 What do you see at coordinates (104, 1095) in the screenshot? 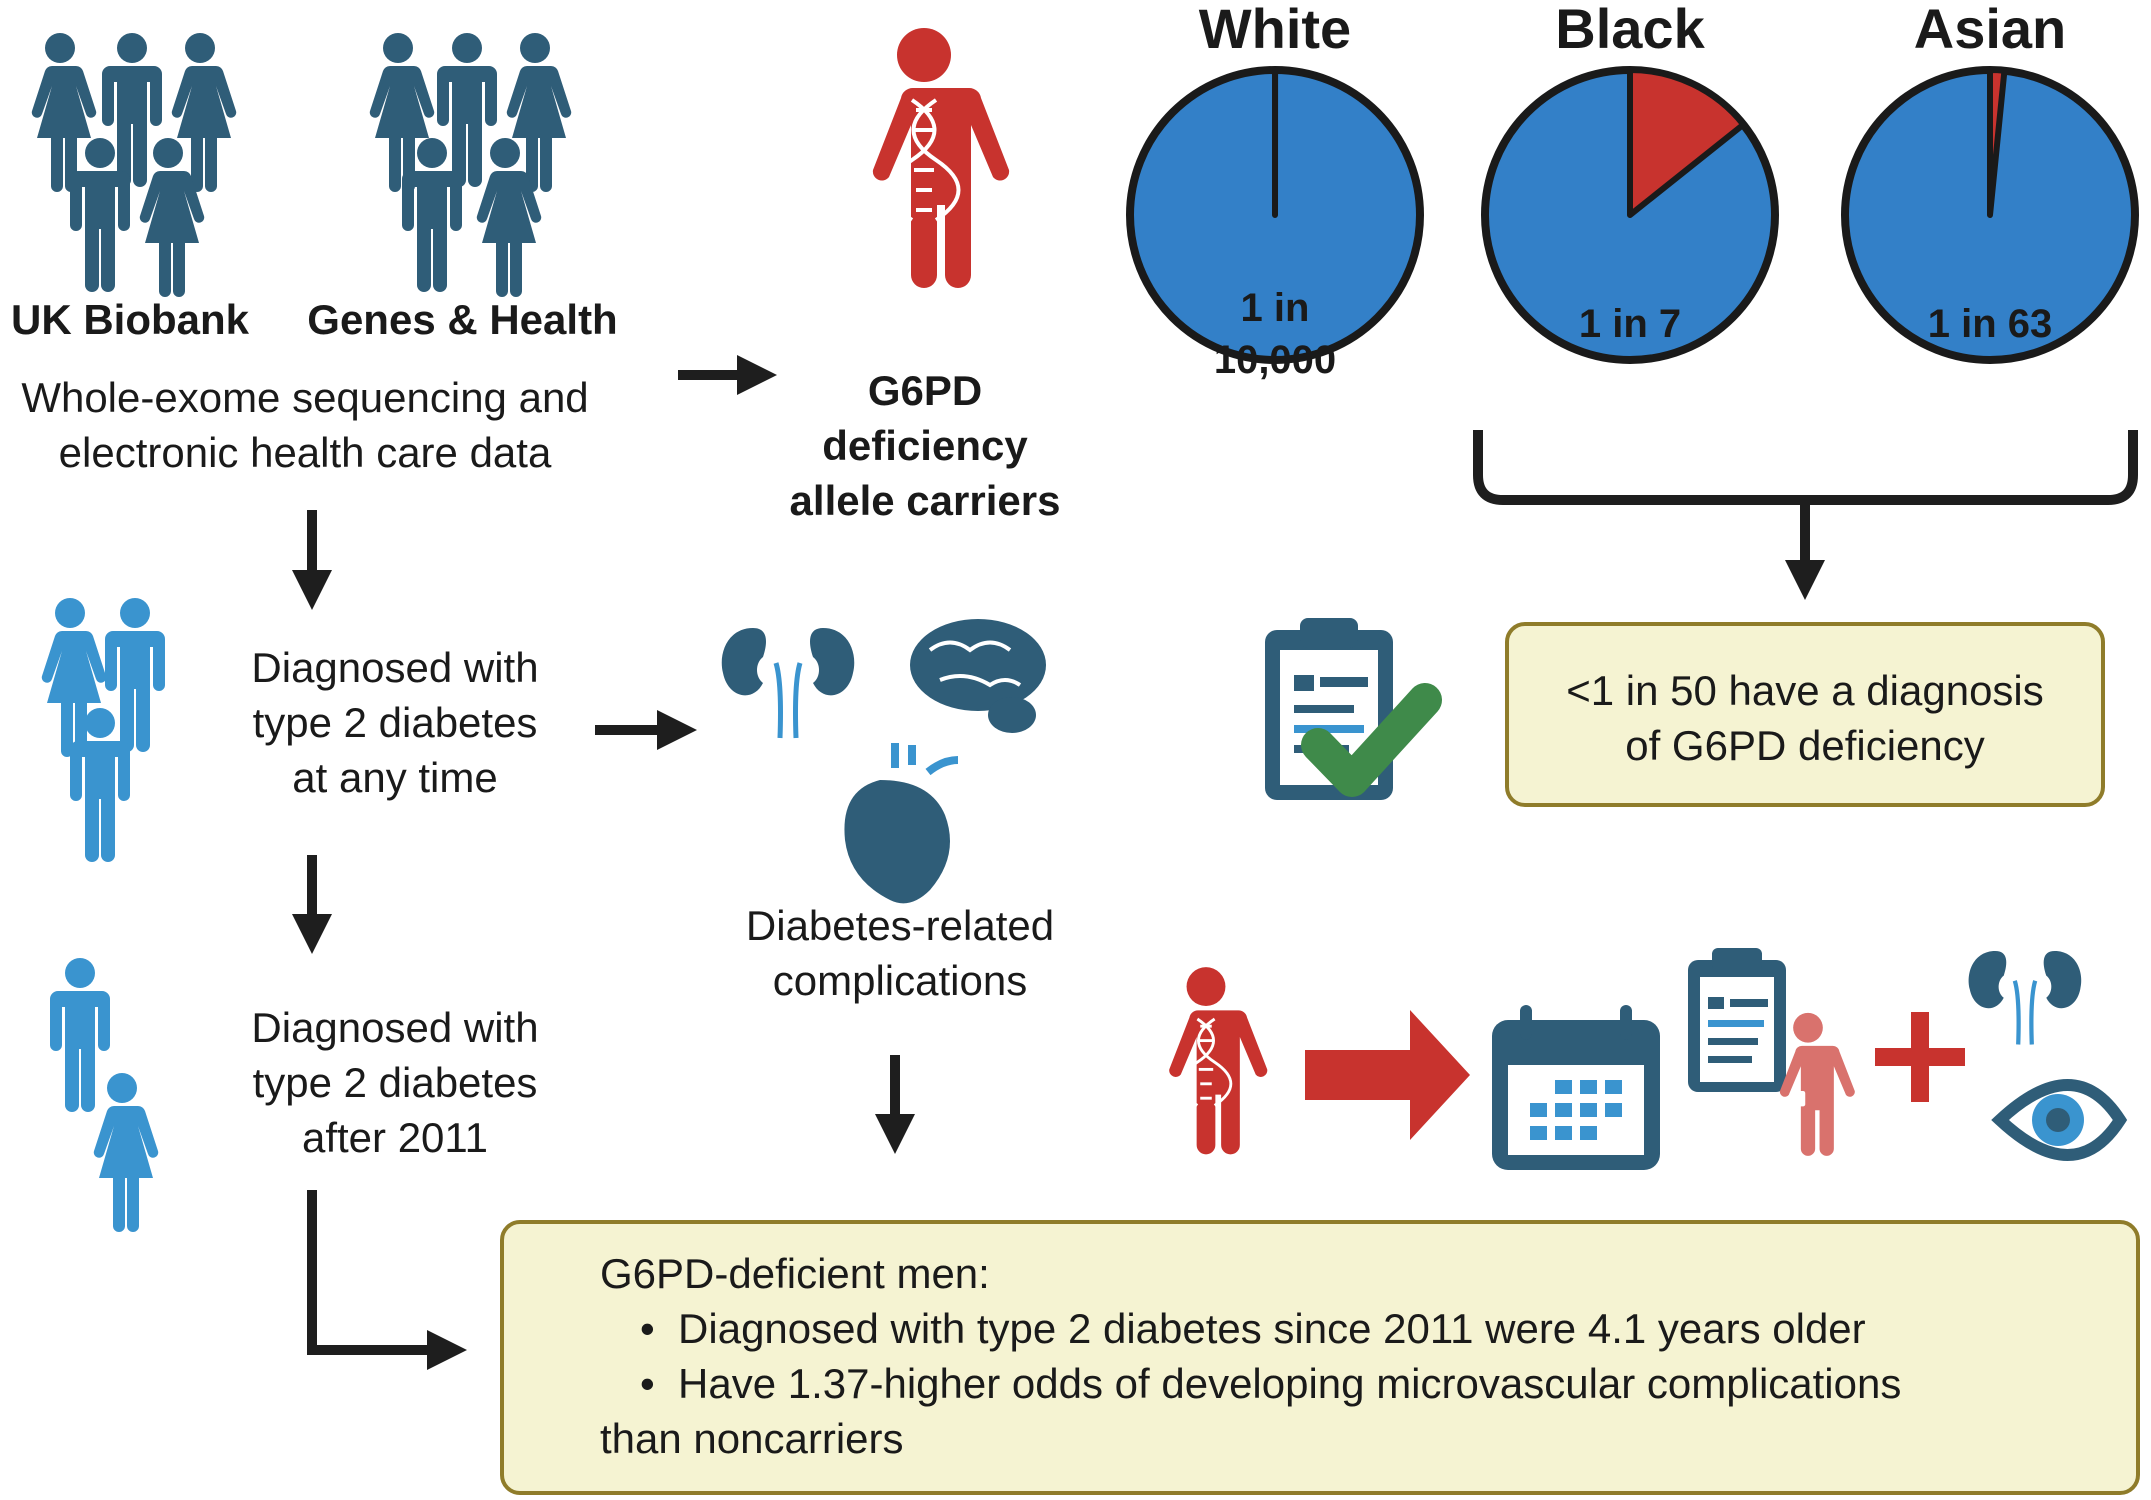
I see `t2d-after-people-icon` at bounding box center [104, 1095].